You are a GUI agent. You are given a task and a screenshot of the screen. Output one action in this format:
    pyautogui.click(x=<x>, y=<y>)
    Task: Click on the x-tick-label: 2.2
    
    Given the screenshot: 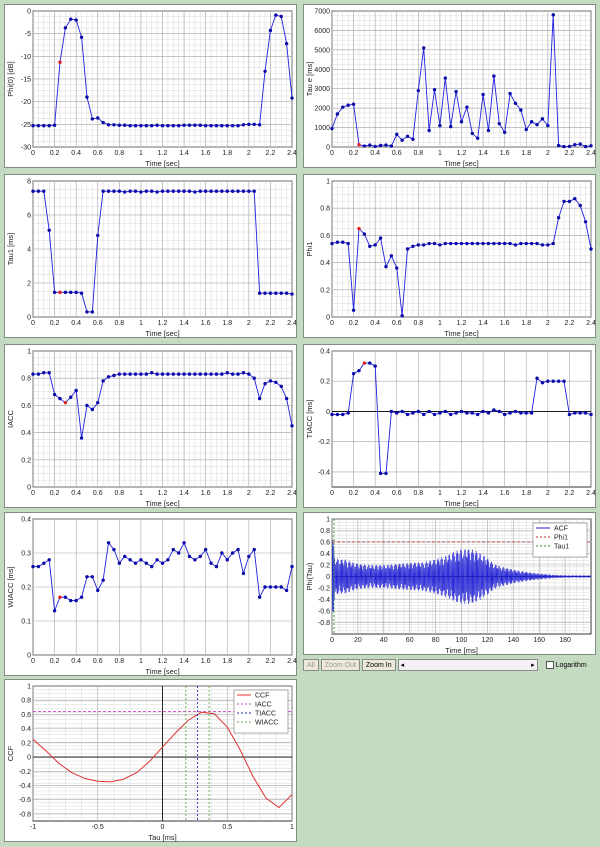 What is the action you would take?
    pyautogui.click(x=570, y=153)
    